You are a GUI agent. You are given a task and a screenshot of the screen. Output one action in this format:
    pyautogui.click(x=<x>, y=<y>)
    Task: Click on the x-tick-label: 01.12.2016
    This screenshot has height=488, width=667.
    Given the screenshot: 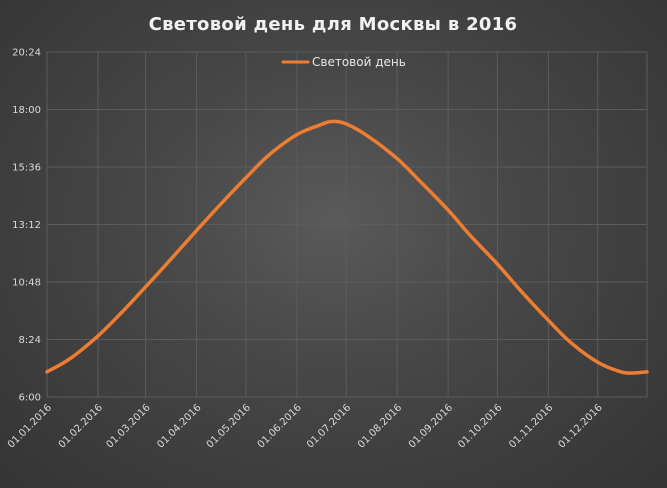 What is the action you would take?
    pyautogui.click(x=580, y=426)
    